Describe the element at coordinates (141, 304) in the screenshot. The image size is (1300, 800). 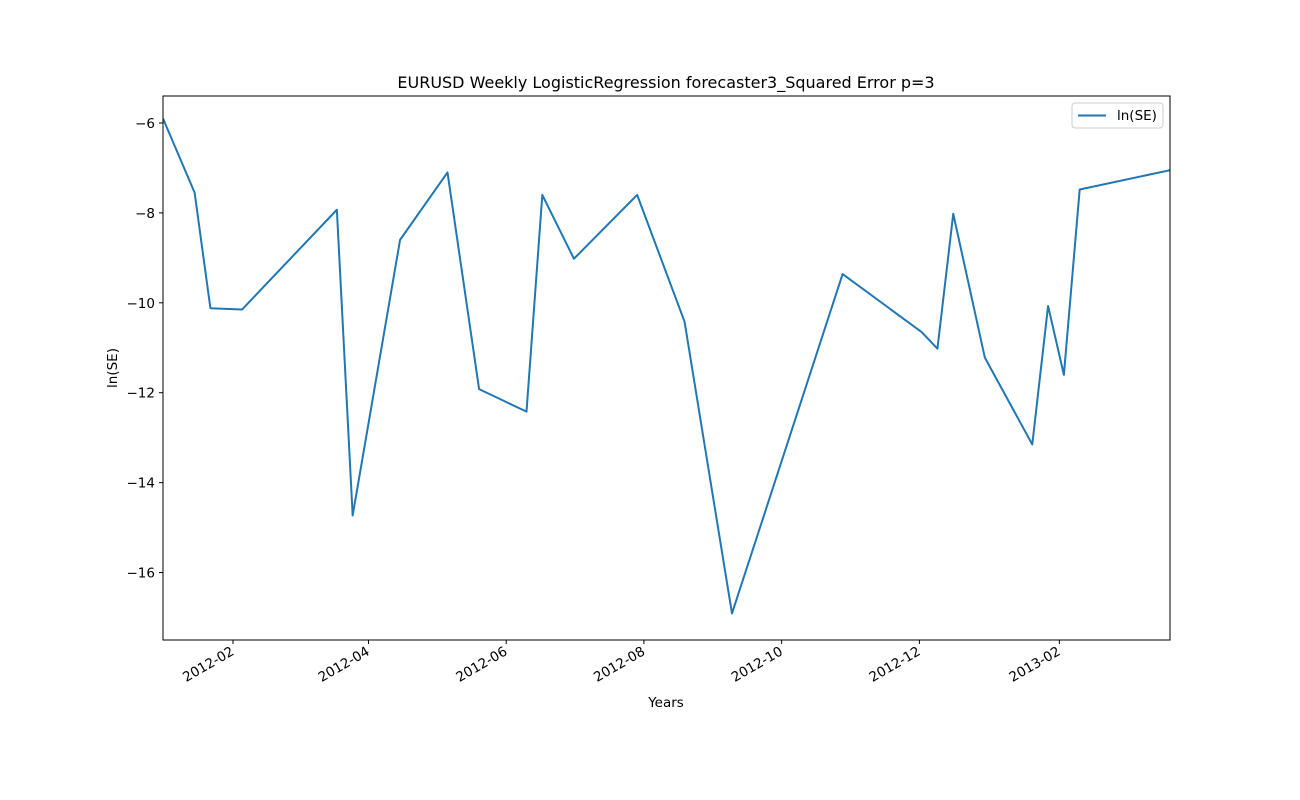
I see `y-tick-label: −10` at that location.